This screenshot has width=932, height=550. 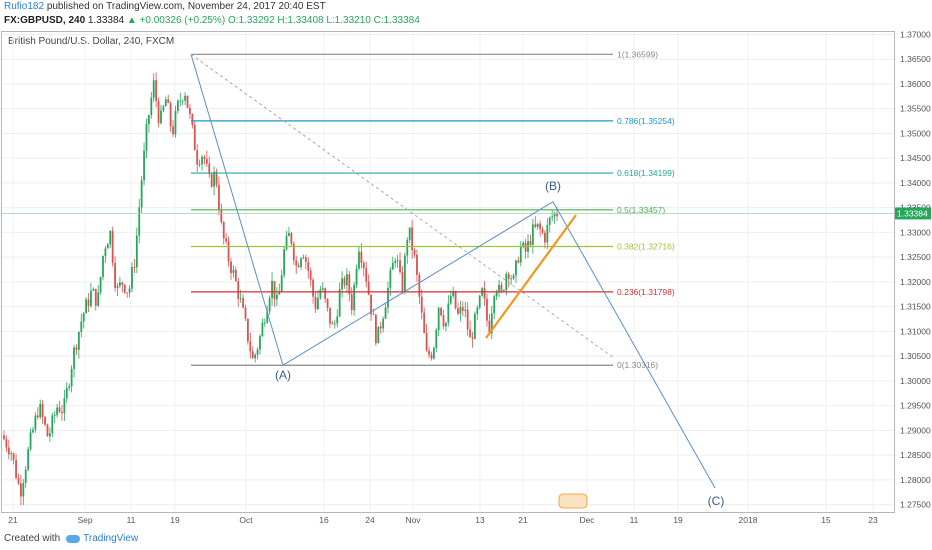 What do you see at coordinates (91, 41) in the screenshot?
I see `chart-title: British Pound/U.S. Dollar, 240, FXCM` at bounding box center [91, 41].